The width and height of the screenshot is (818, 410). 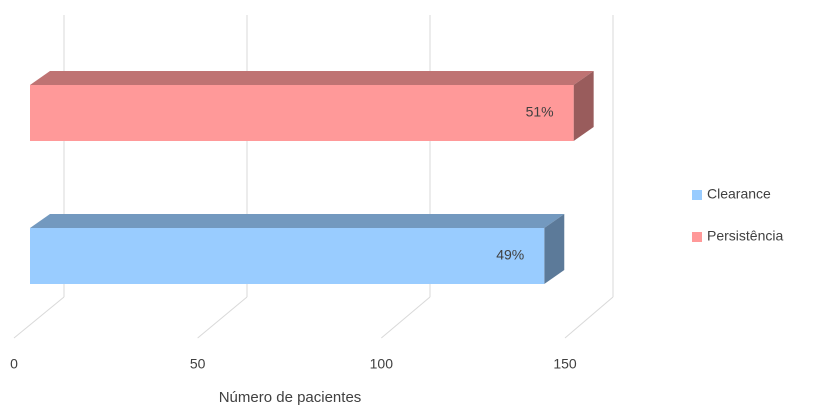 What do you see at coordinates (739, 194) in the screenshot?
I see `legend-label: Clearance` at bounding box center [739, 194].